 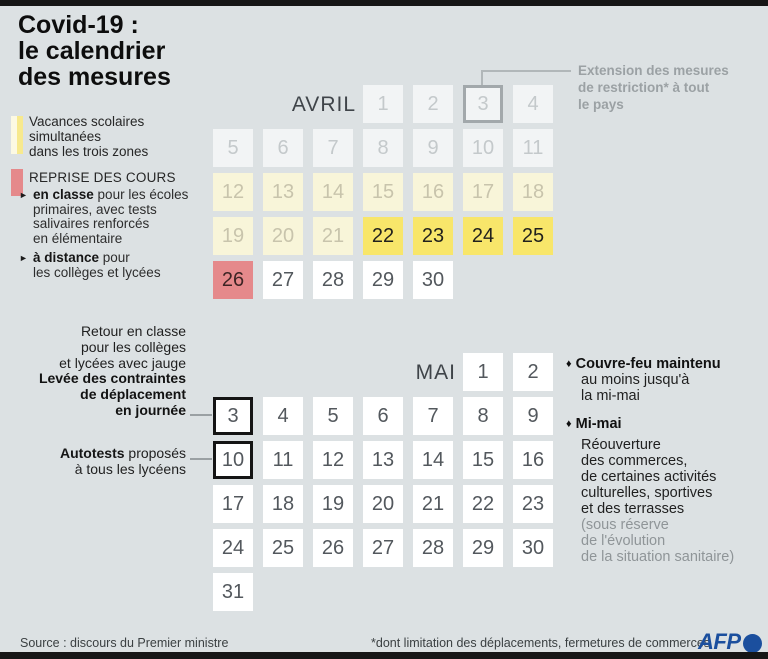 I want to click on april-calendar-cell-23: 23, so click(x=433, y=236).